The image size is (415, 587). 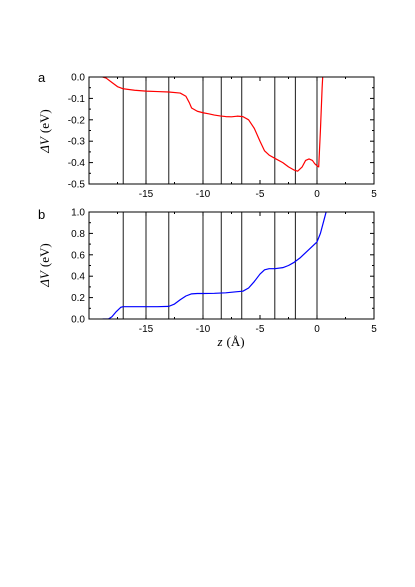 What do you see at coordinates (44, 265) in the screenshot?
I see `panel-b-ylabel: ΔV(eV)` at bounding box center [44, 265].